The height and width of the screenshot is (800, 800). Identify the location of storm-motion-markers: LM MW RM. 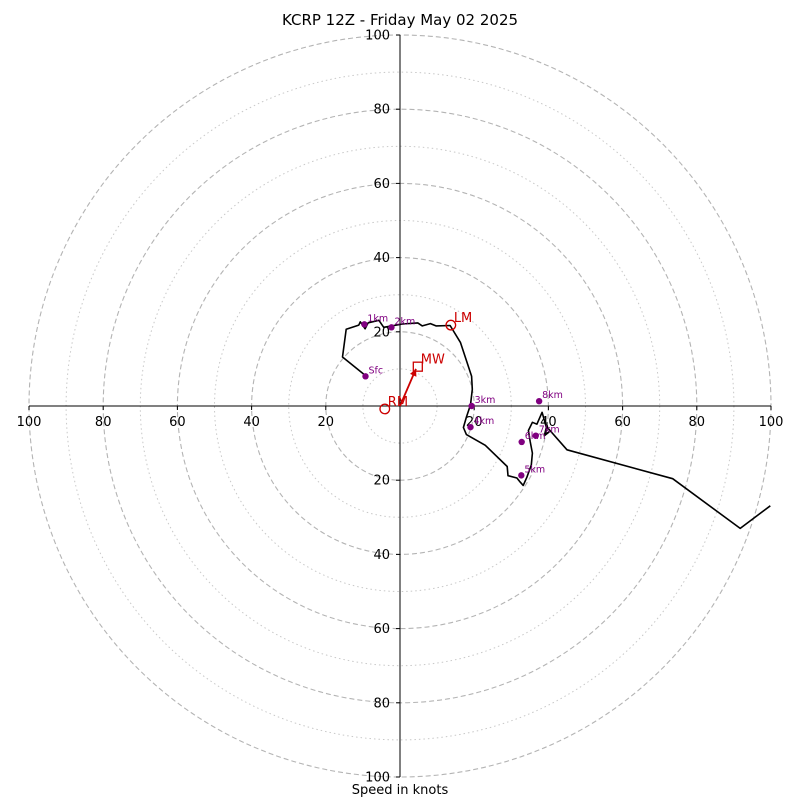
(425, 363).